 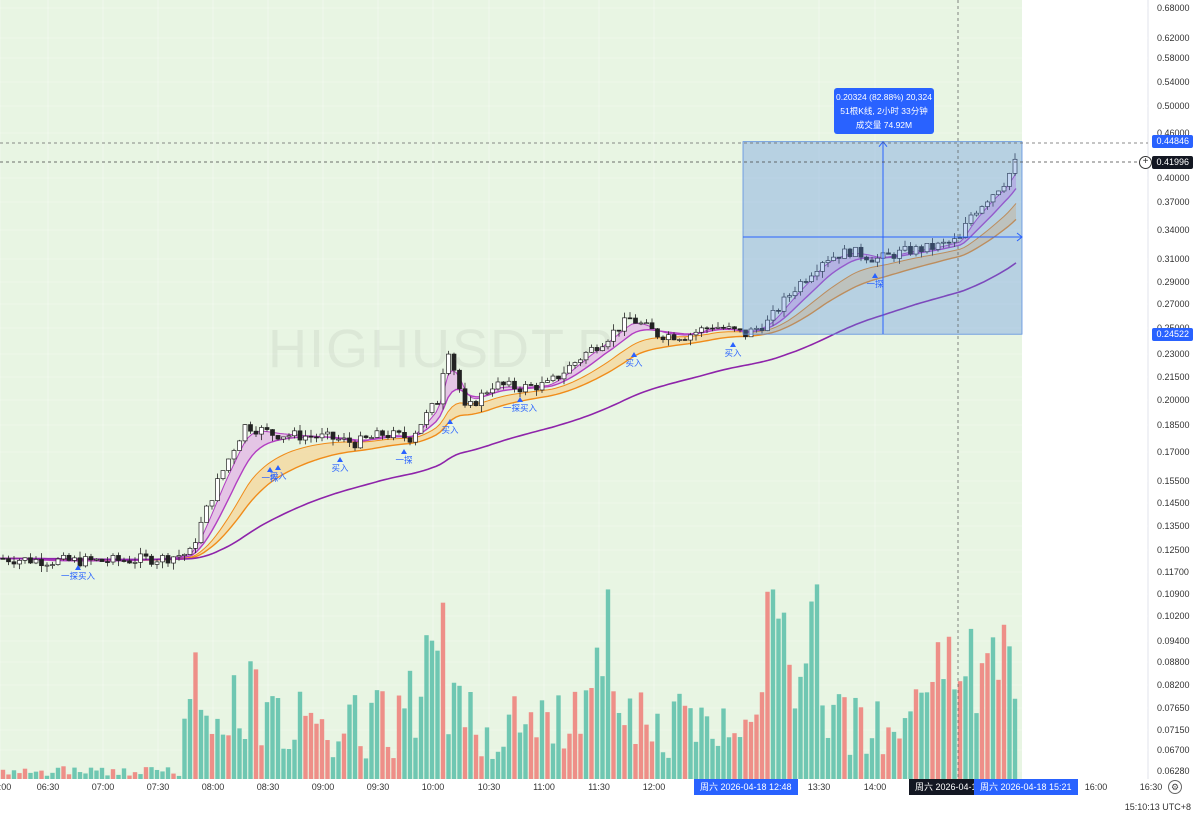 What do you see at coordinates (1173, 503) in the screenshot?
I see `y-tick-label: 0.14500` at bounding box center [1173, 503].